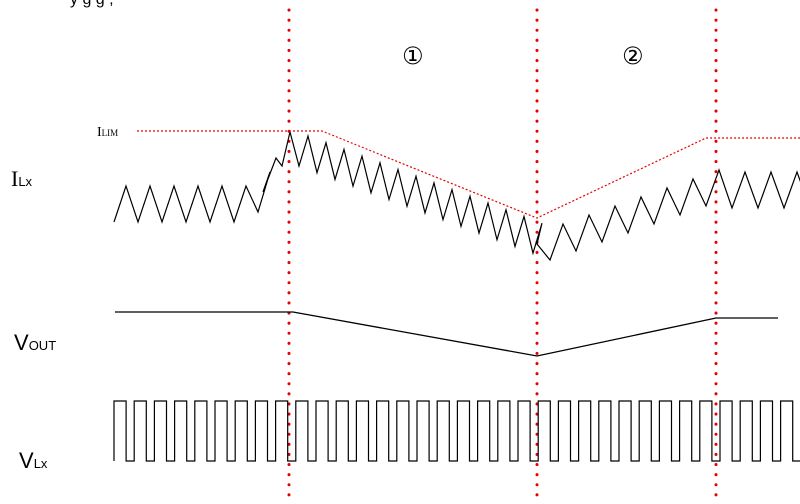 The image size is (800, 504). Describe the element at coordinates (468, 174) in the screenshot. I see `current-limit-trace` at that location.